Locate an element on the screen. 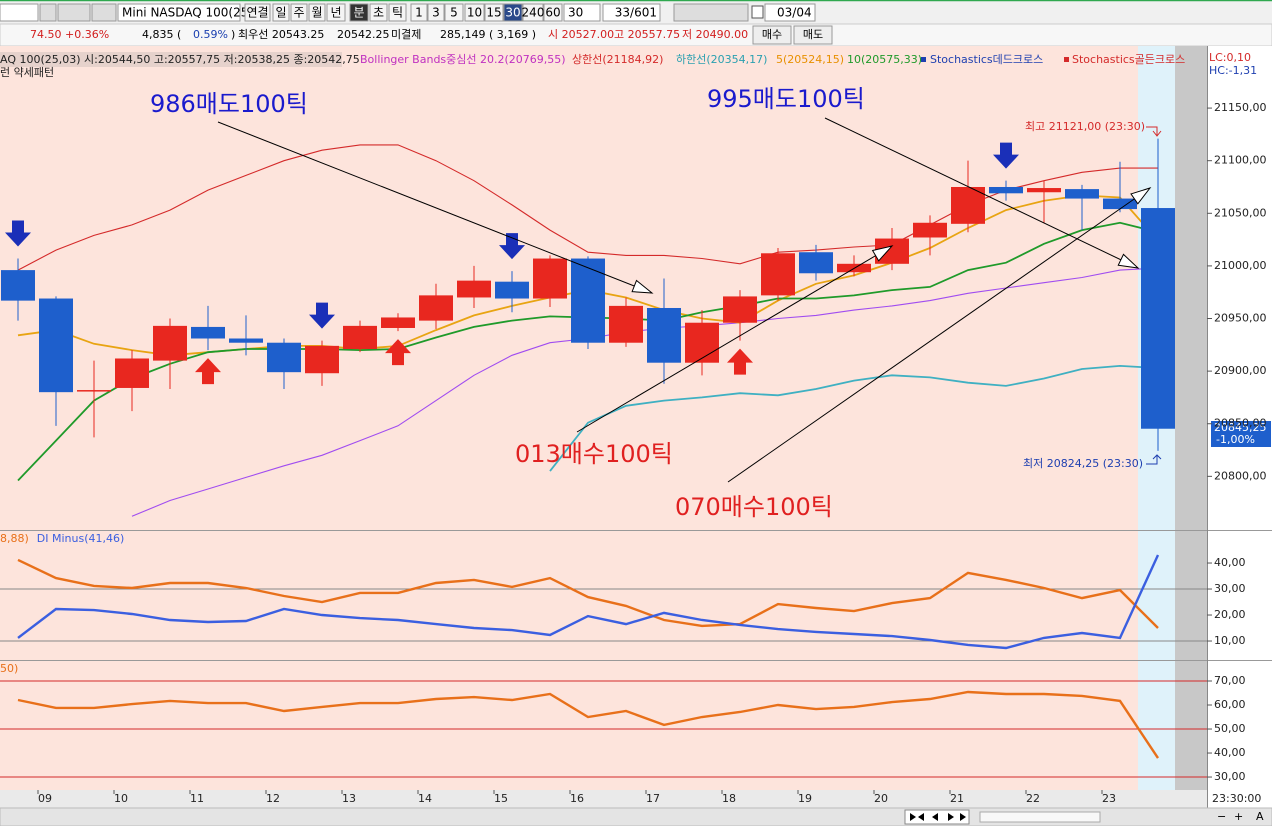  x-tick-label: 22 is located at coordinates (1033, 798).